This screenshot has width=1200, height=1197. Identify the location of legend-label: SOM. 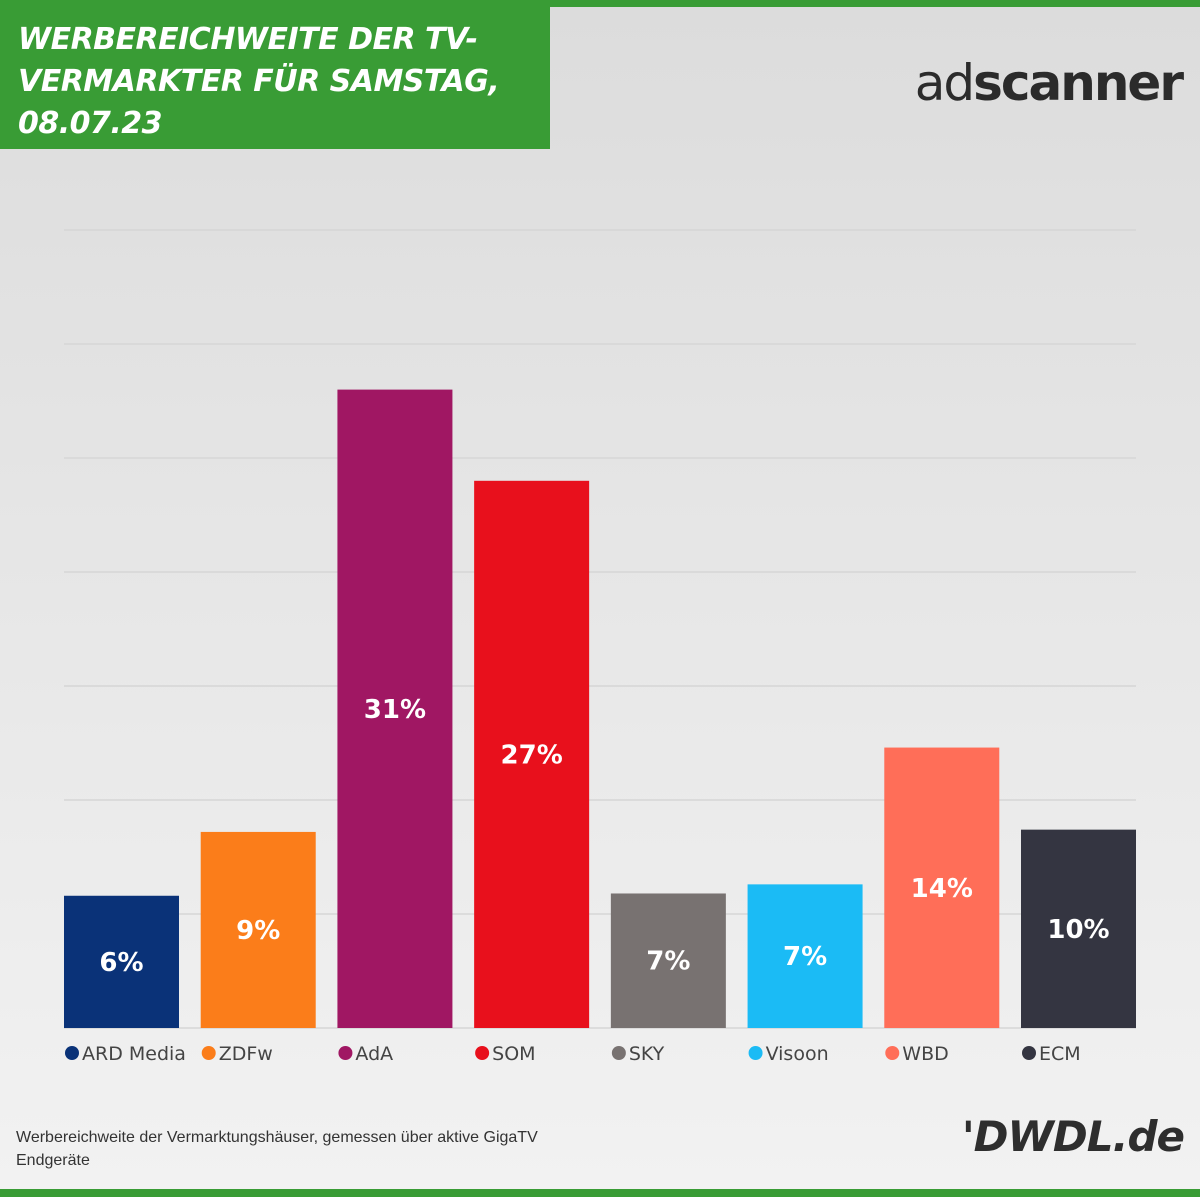
(513, 1054).